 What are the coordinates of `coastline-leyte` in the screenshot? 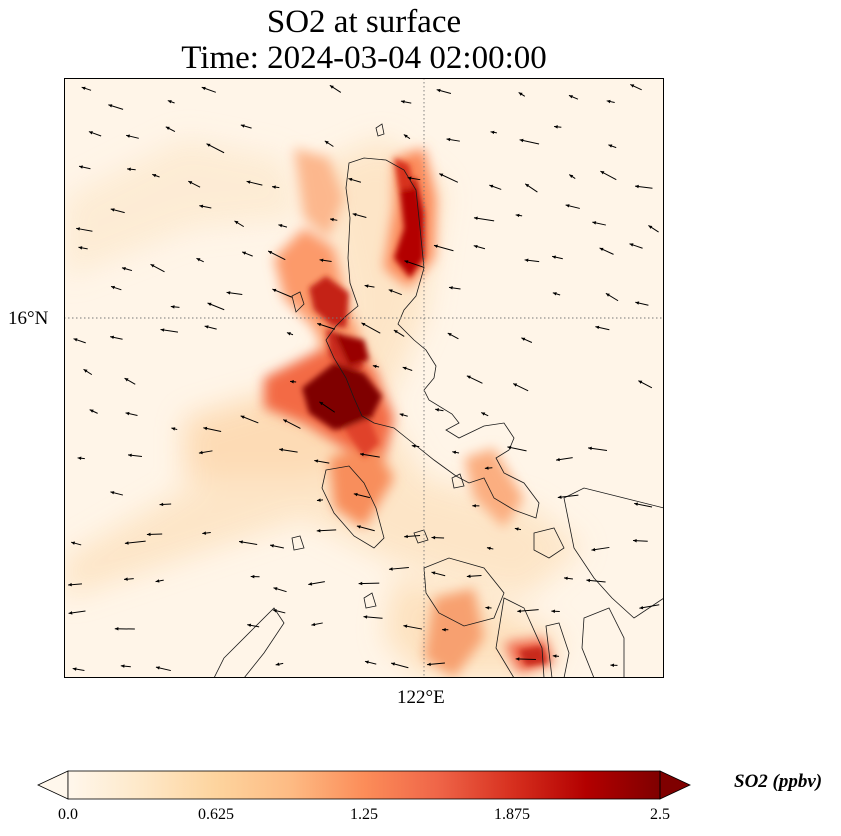 It's located at (603, 642).